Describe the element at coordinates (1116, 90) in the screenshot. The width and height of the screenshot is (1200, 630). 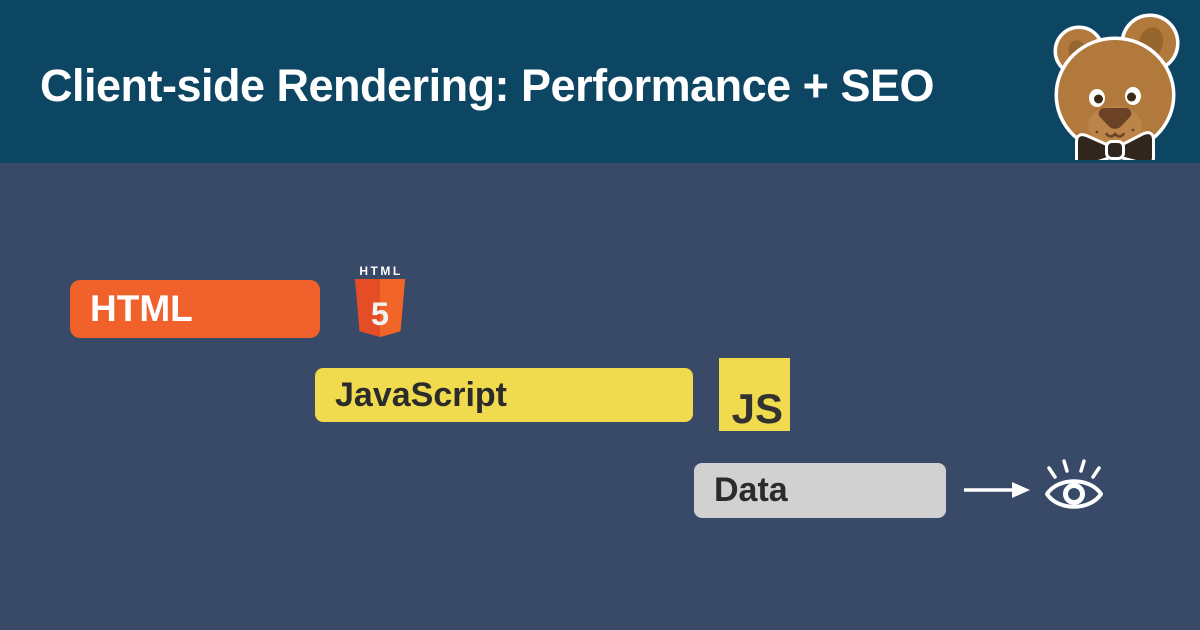
I see `bear-icon-svg` at that location.